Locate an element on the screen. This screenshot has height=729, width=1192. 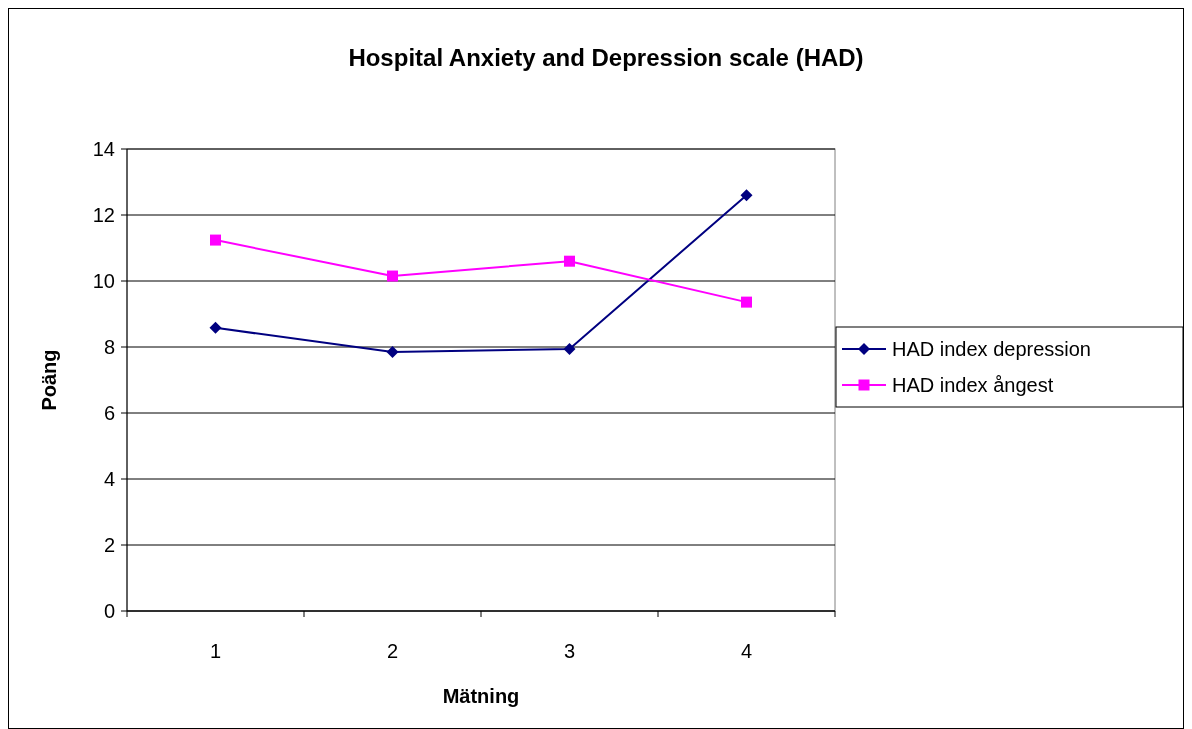
chart-title: Hospital Anxiety and Depression scale (HAD) is located at coordinates (606, 57).